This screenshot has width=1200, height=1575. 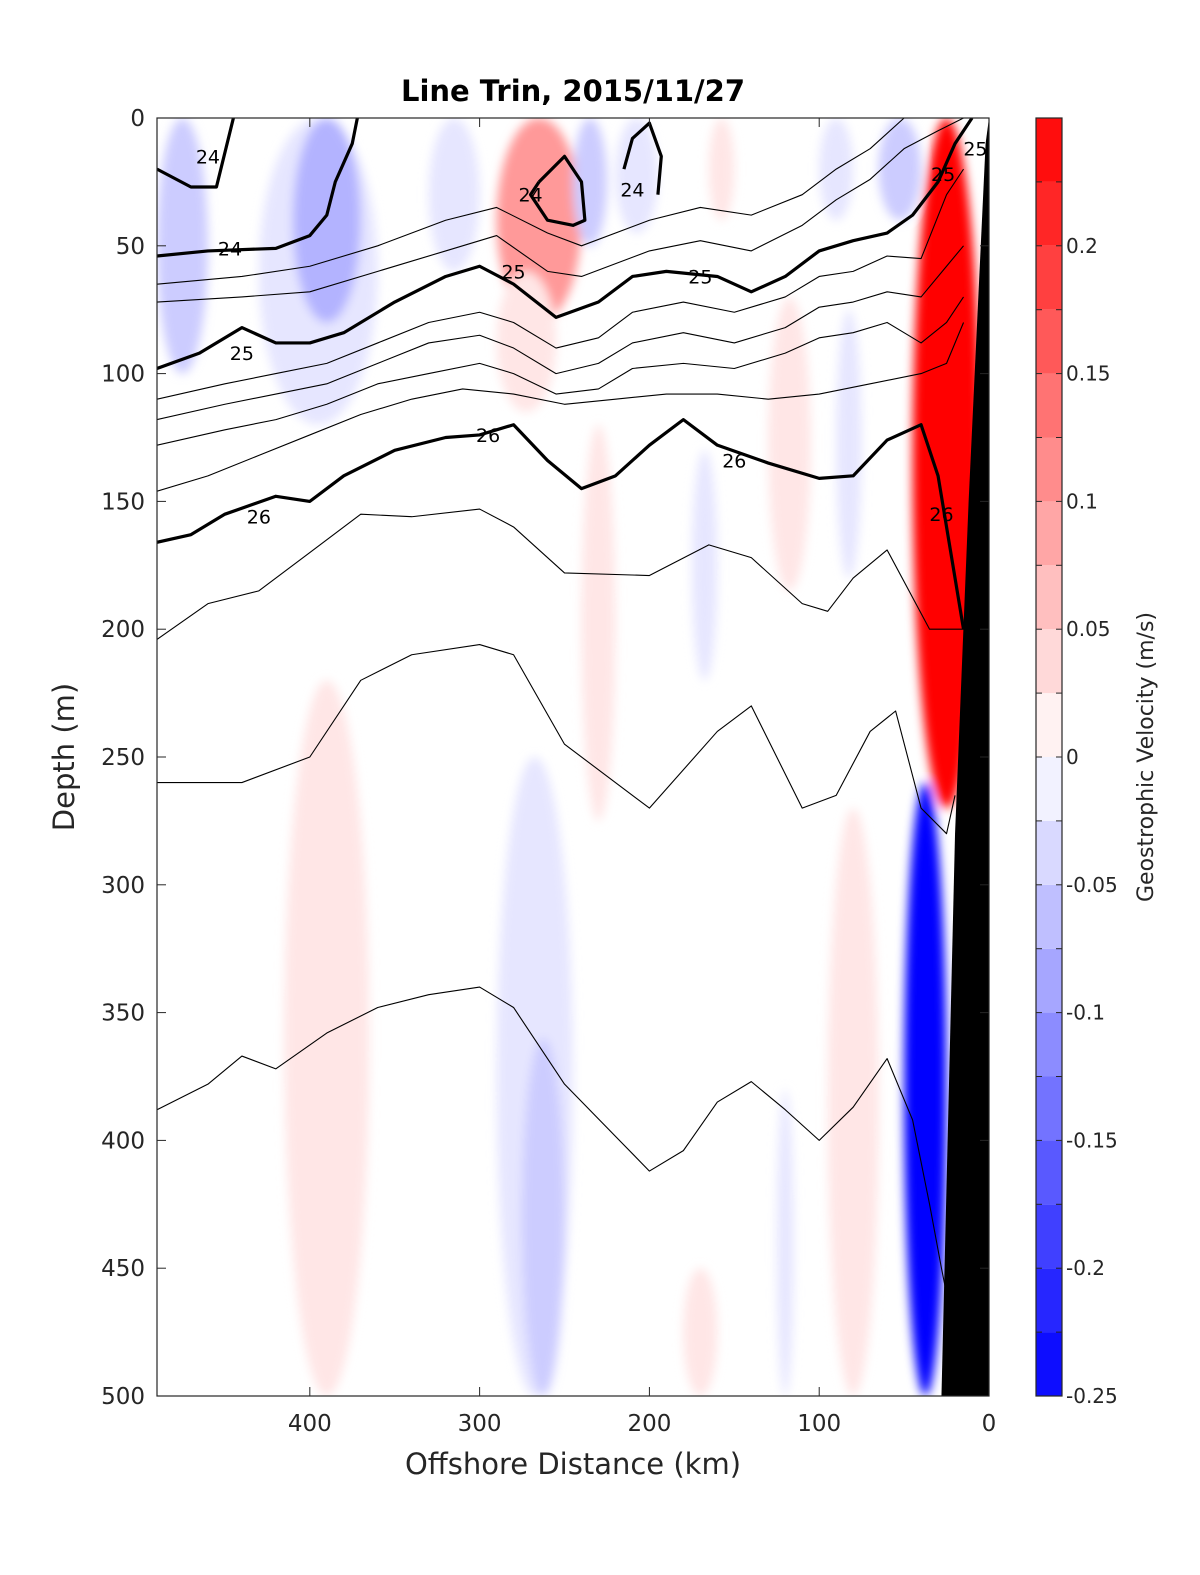 I want to click on y-axis-label: Depth (m), so click(x=64, y=757).